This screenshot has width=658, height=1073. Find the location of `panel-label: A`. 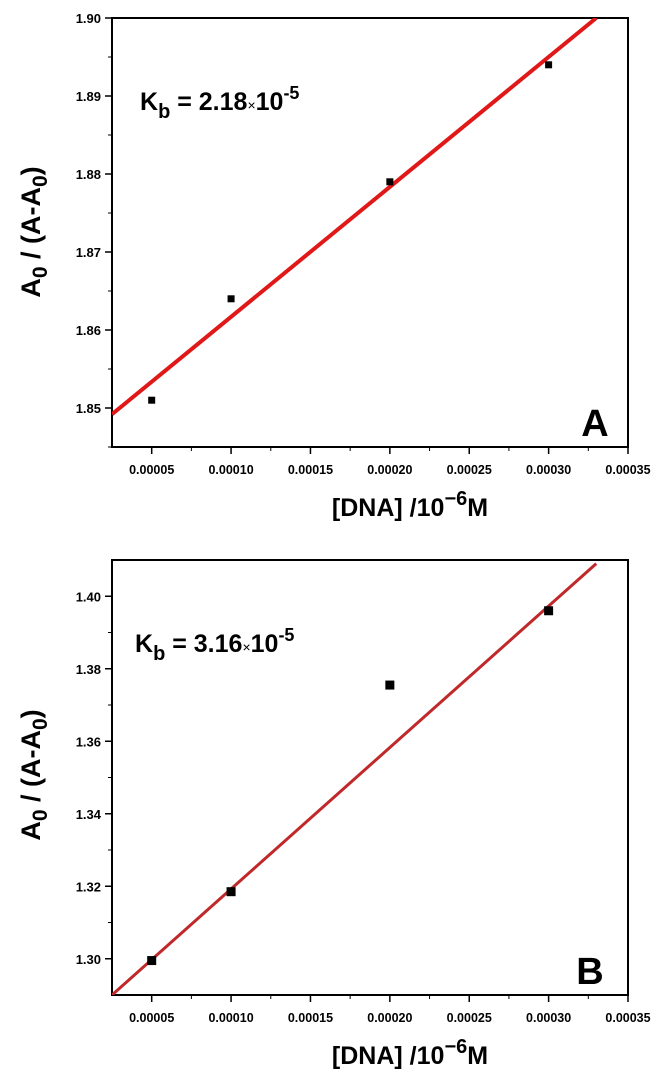

panel-label: A is located at coordinates (594, 424).